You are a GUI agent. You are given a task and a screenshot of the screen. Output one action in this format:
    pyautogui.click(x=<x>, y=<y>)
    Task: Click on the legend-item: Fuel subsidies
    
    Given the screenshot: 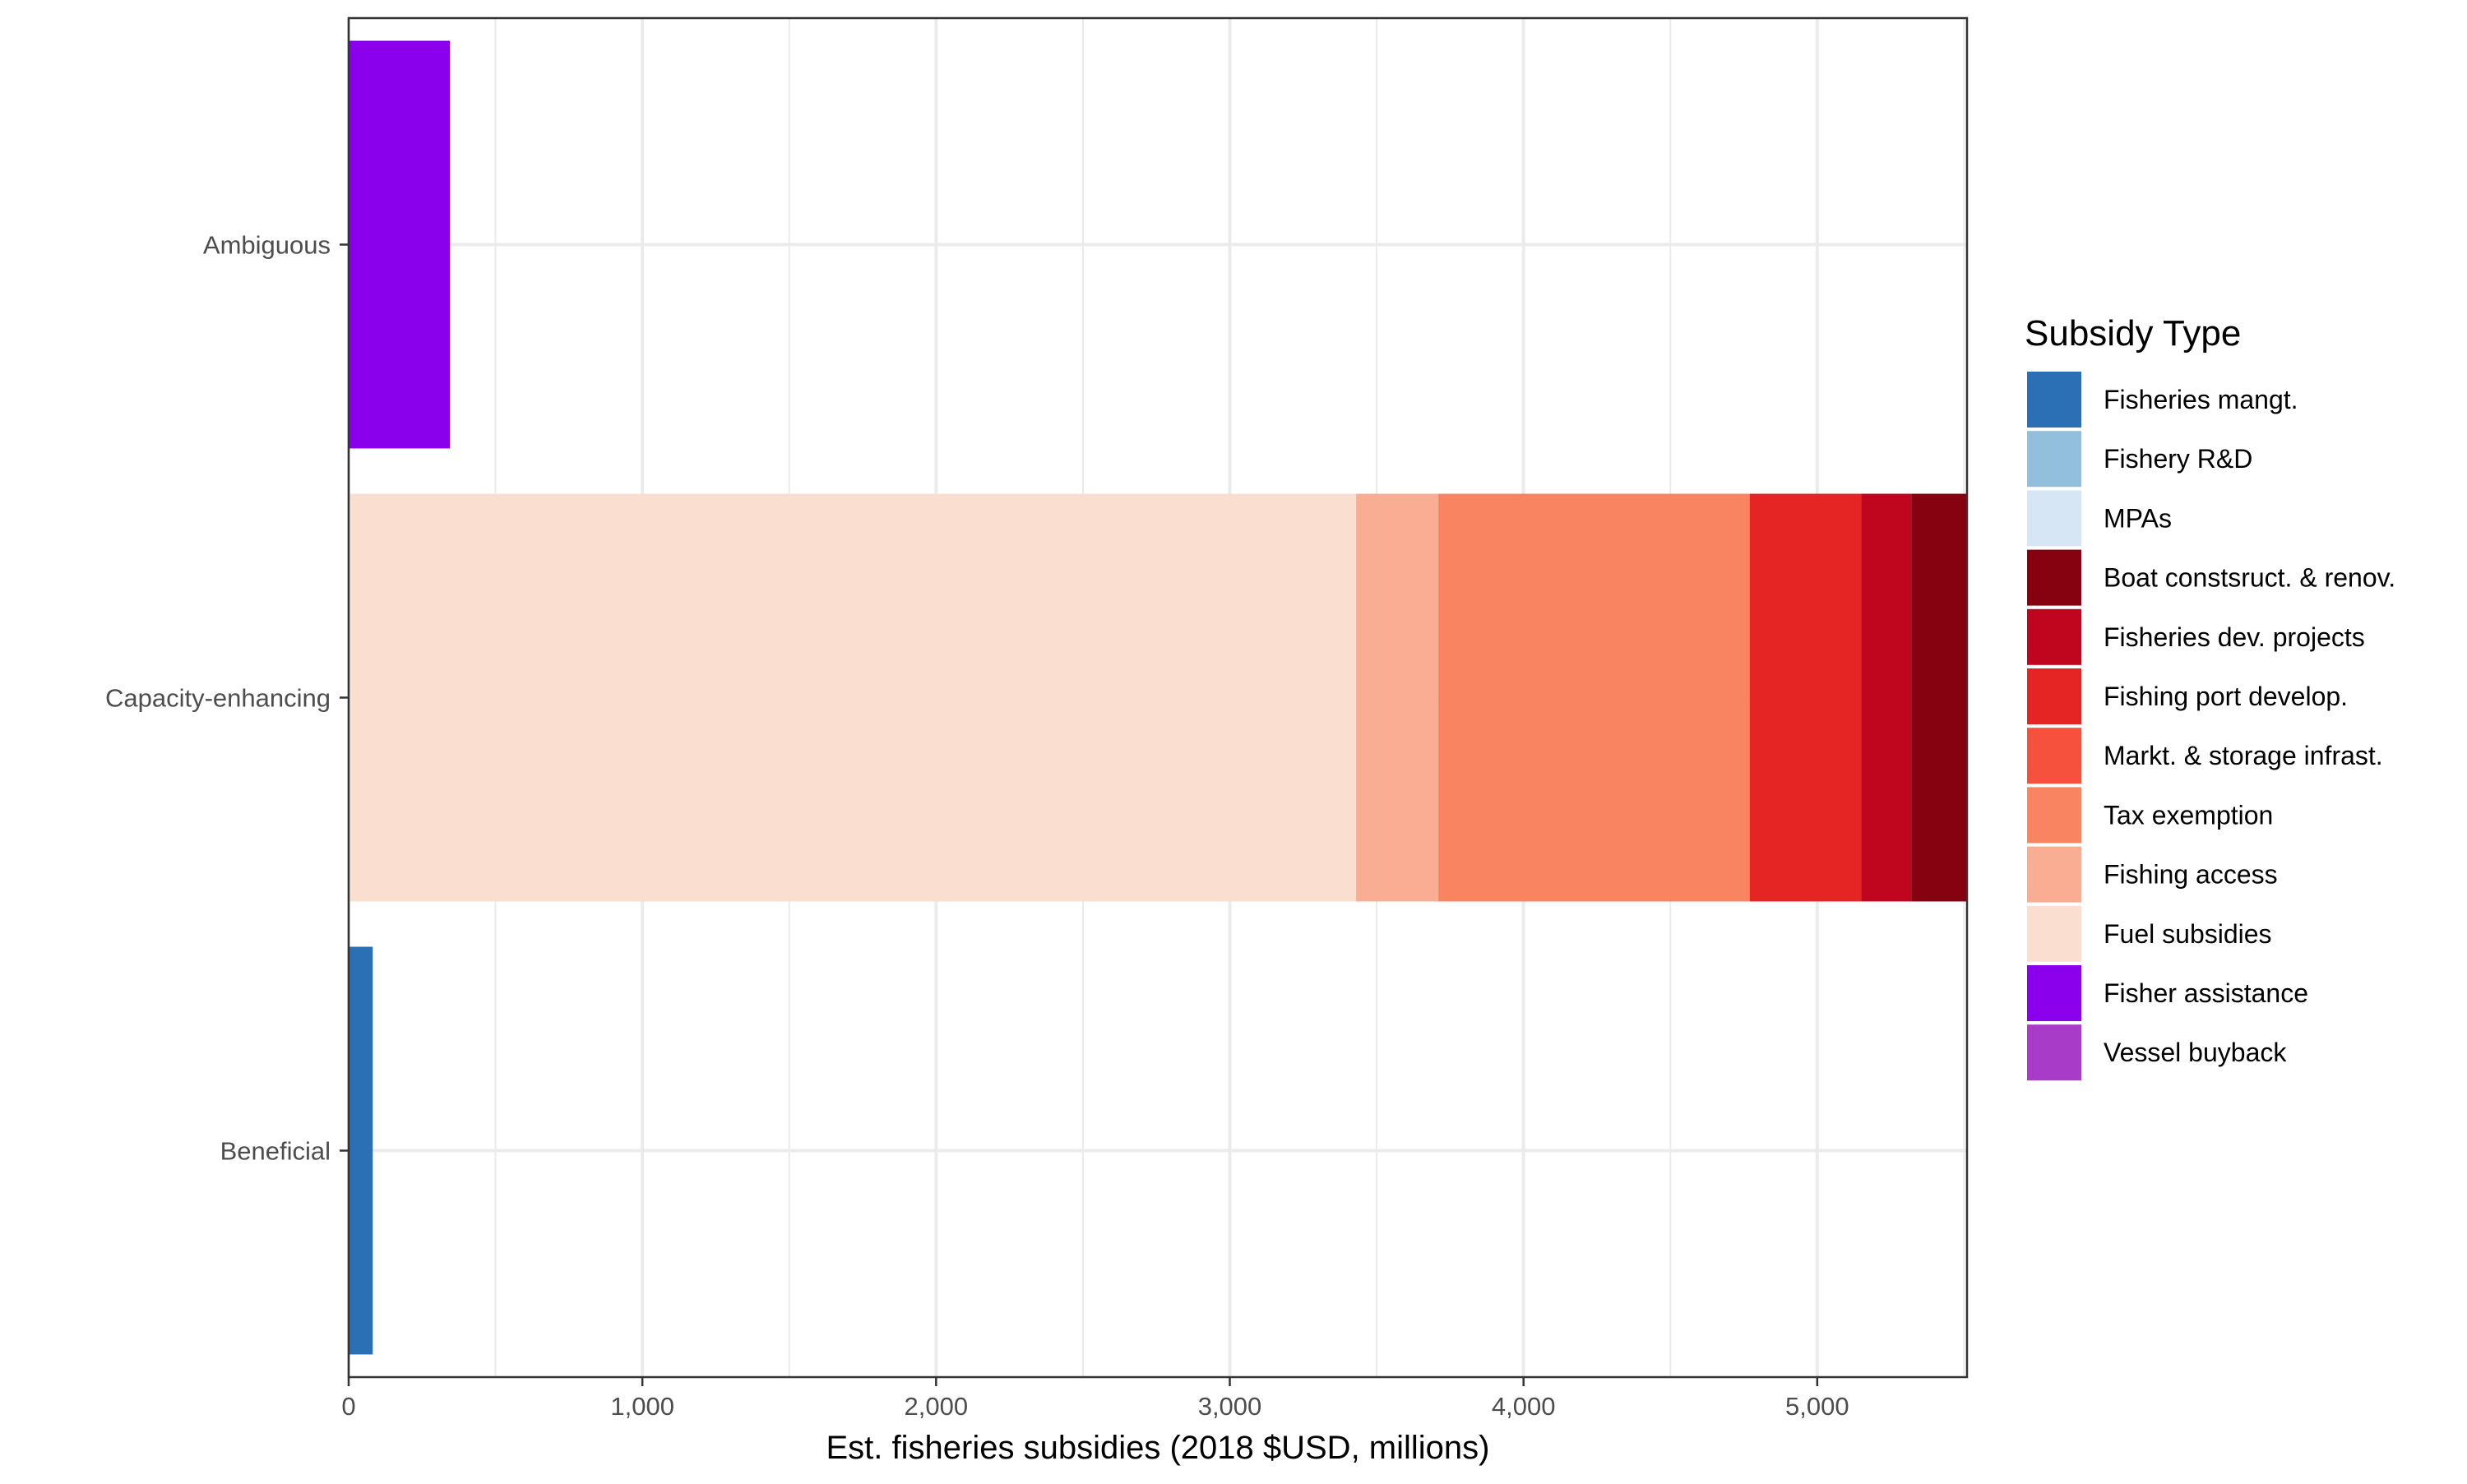 What is the action you would take?
    pyautogui.click(x=2149, y=933)
    